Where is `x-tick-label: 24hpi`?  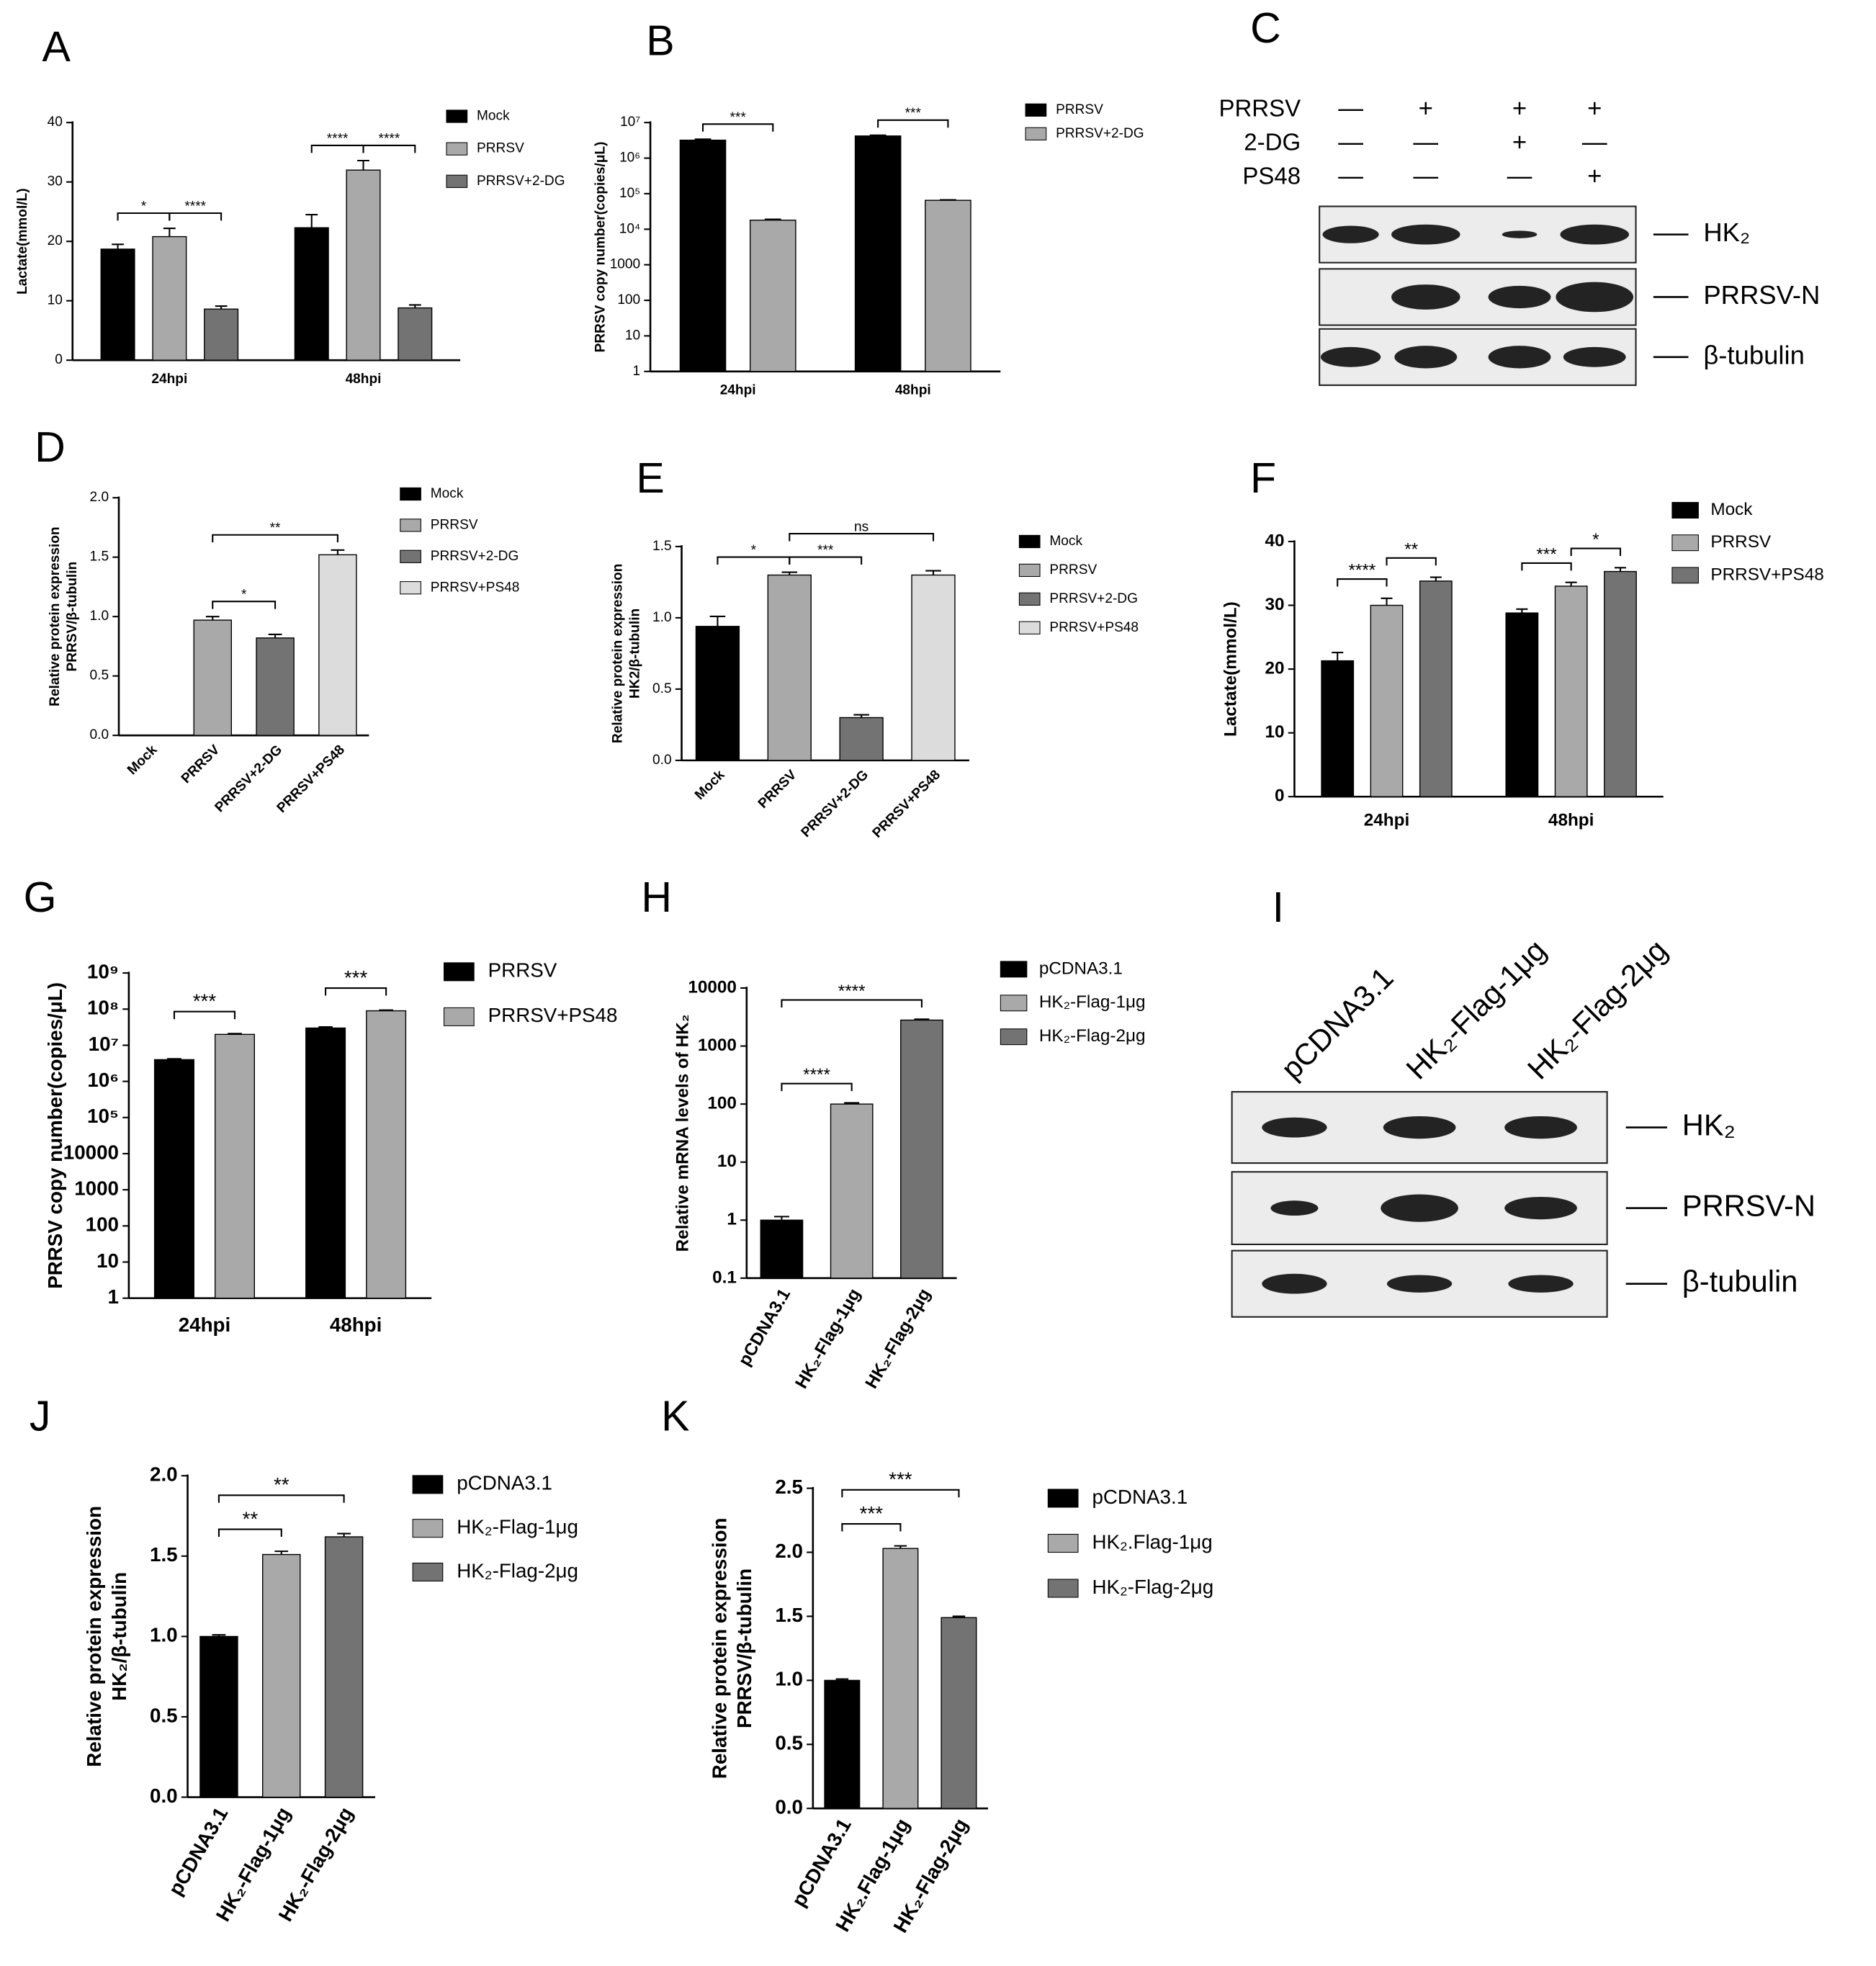 x-tick-label: 24hpi is located at coordinates (1386, 820).